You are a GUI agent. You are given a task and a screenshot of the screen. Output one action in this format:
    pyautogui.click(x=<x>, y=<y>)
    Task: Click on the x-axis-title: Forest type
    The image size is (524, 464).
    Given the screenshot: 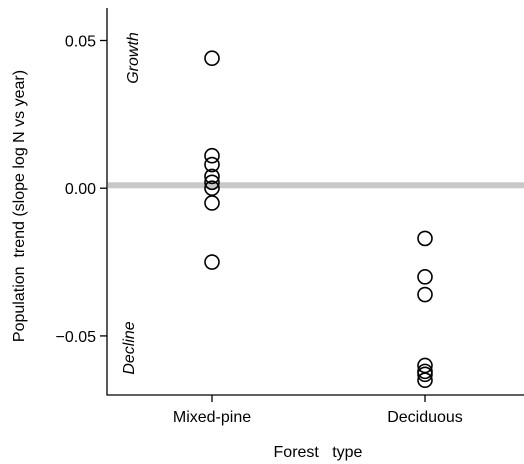 What is the action you would take?
    pyautogui.click(x=318, y=452)
    